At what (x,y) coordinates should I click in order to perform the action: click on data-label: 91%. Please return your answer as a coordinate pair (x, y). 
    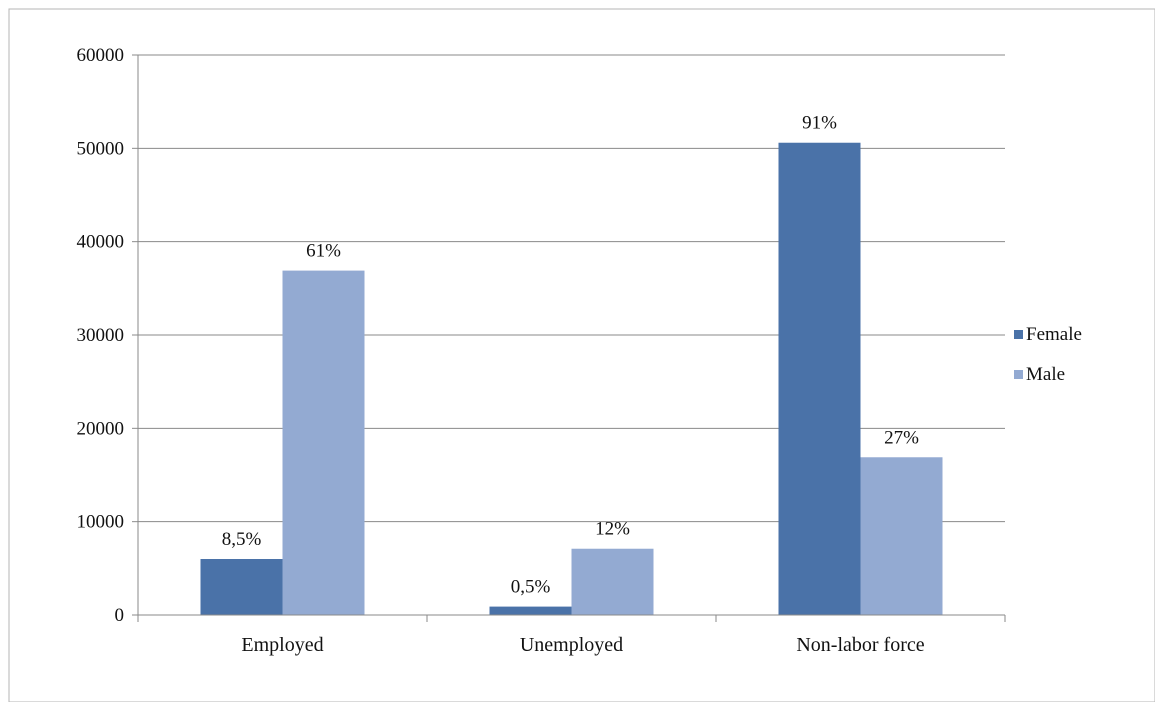
    Looking at the image, I should click on (819, 123).